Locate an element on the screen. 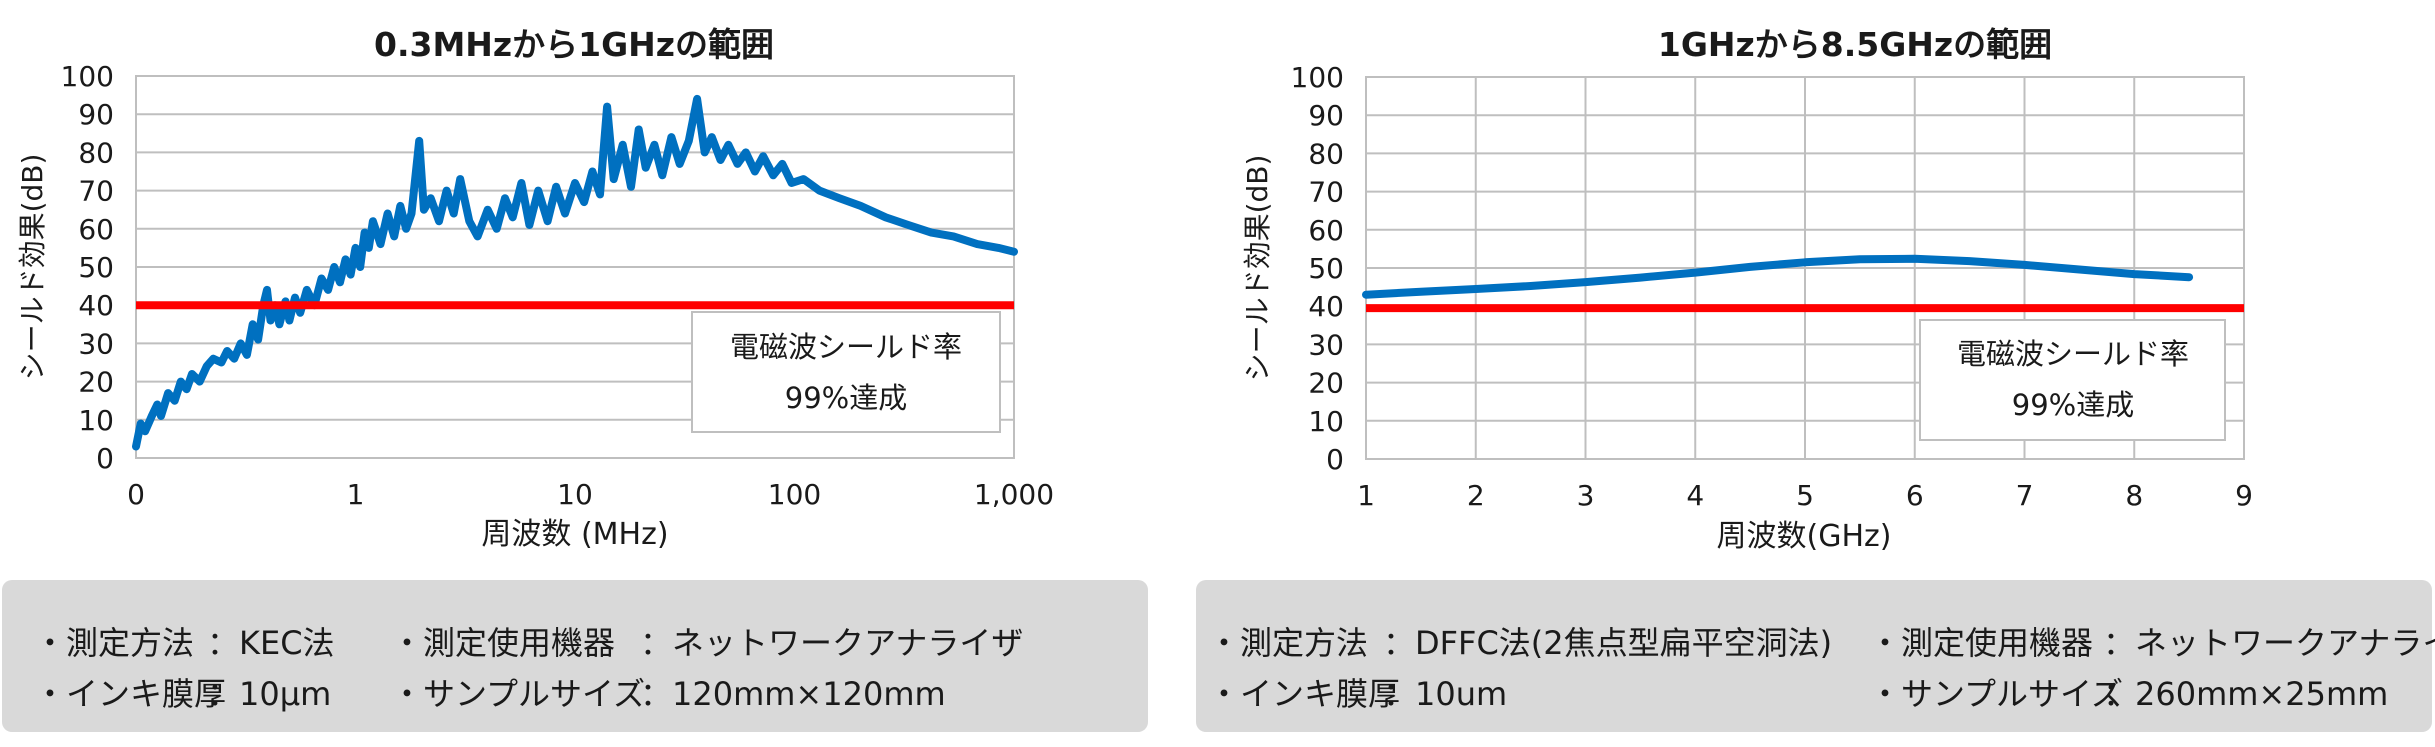 The width and height of the screenshot is (2435, 747). x-tick-label: 0 is located at coordinates (136, 494).